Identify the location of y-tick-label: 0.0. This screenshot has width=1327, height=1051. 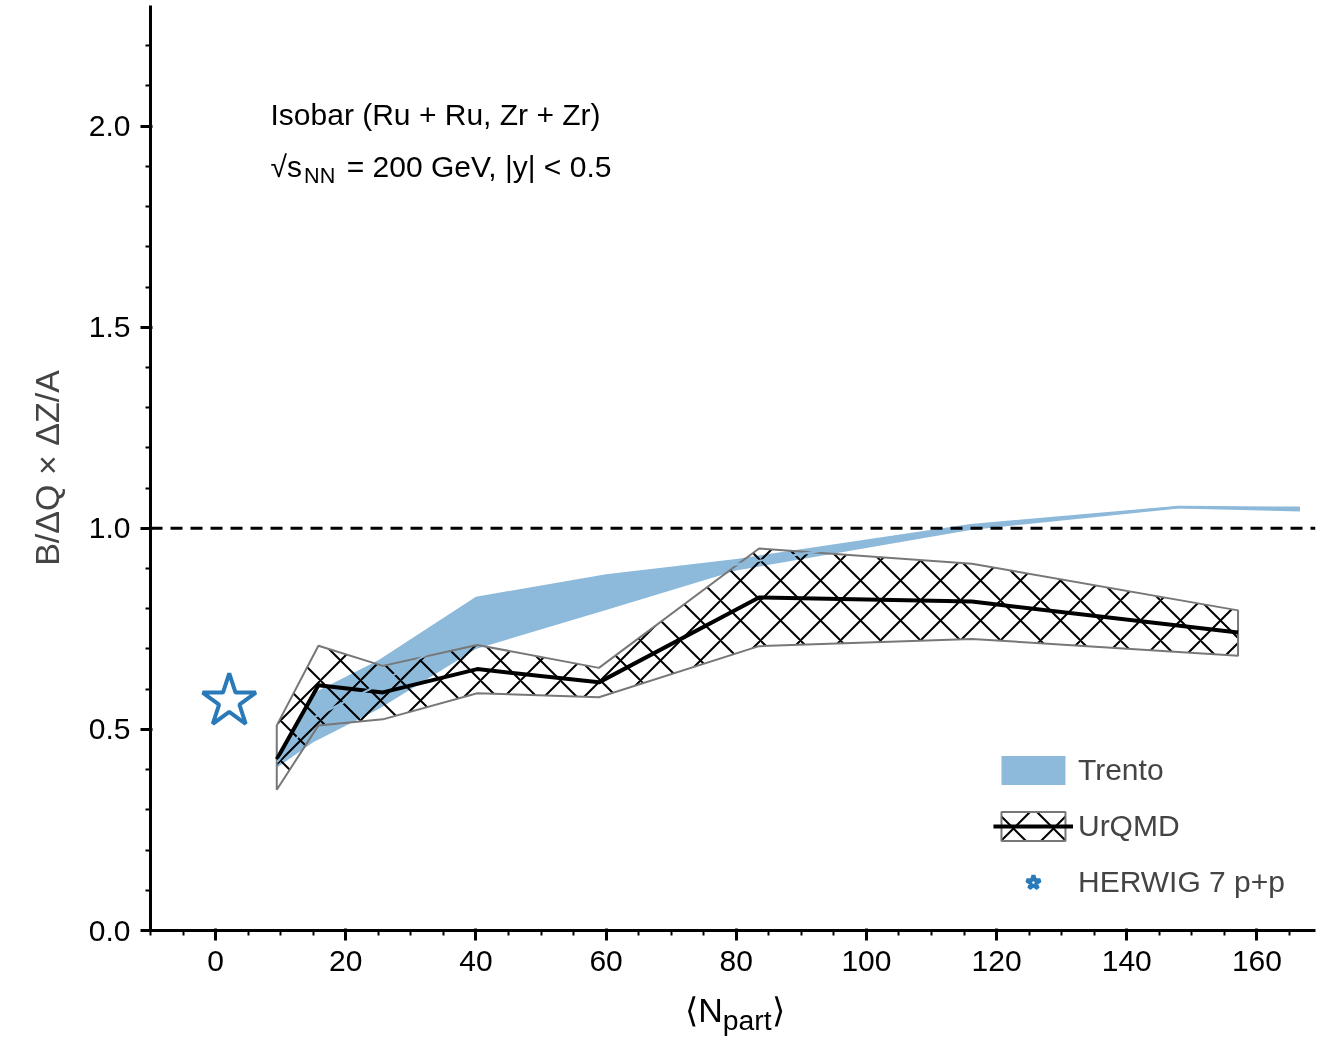
(109, 930).